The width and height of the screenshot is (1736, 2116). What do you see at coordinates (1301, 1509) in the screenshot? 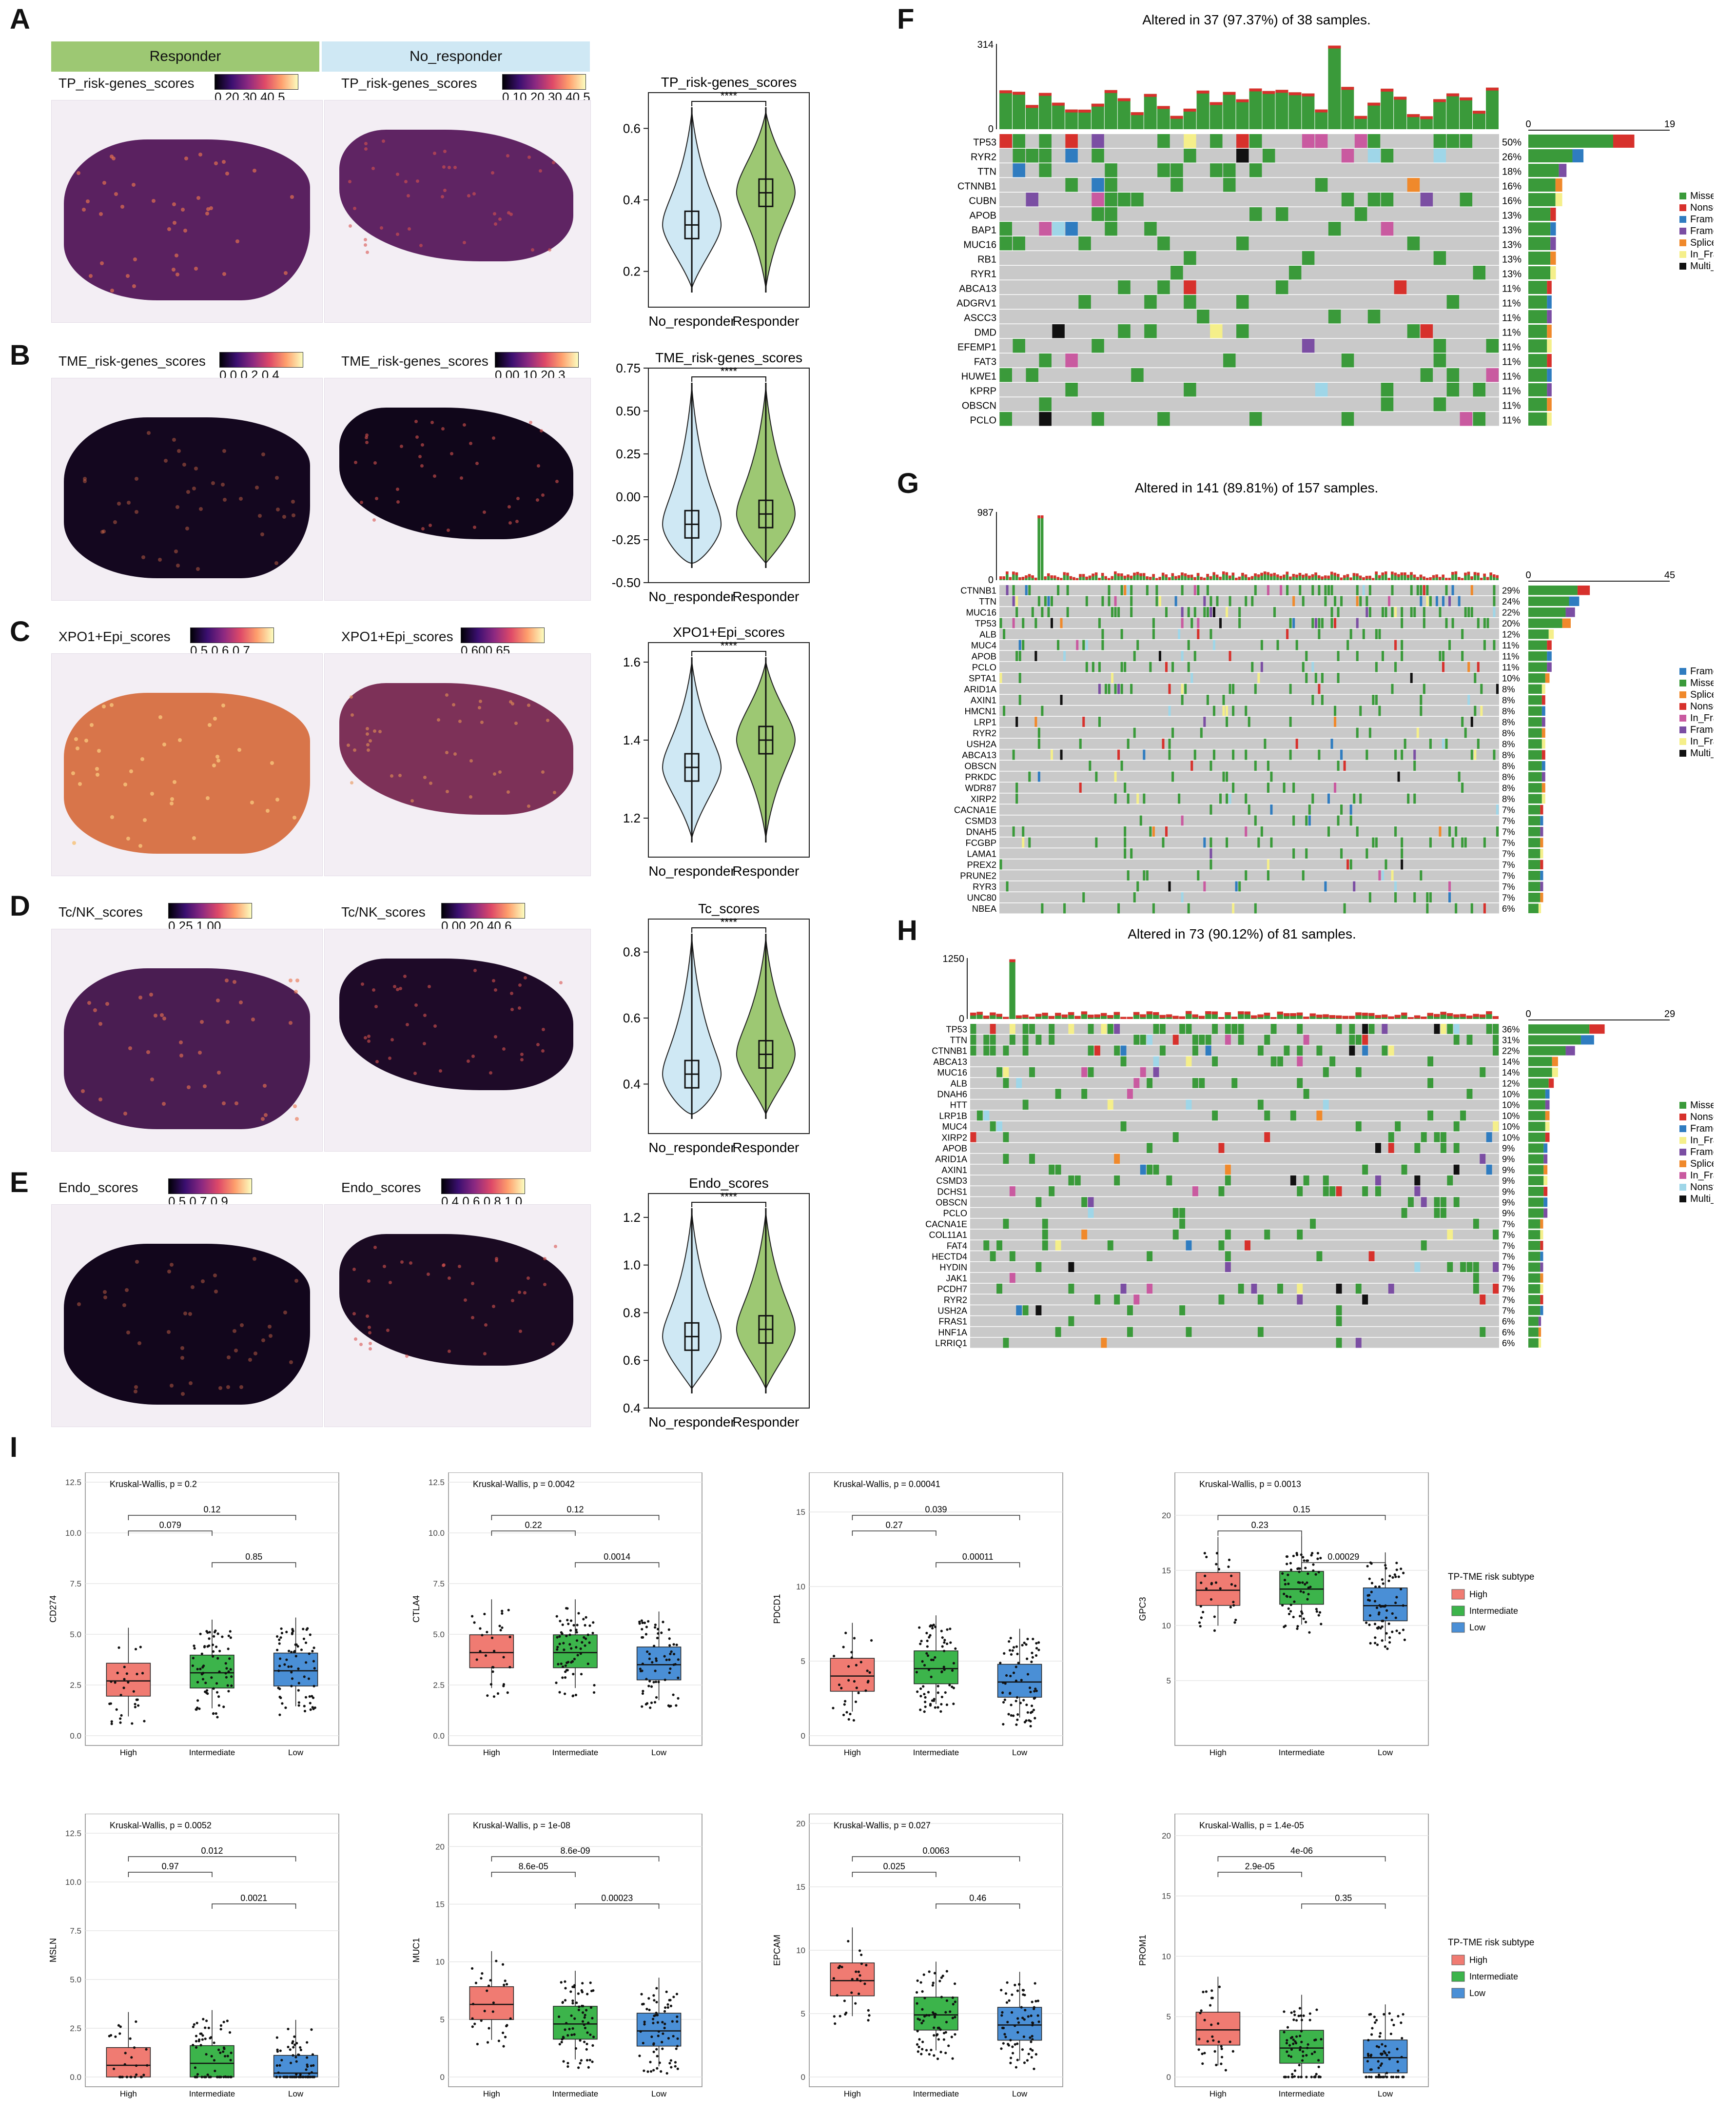
I see `boxplot-pvalue: 0.15` at bounding box center [1301, 1509].